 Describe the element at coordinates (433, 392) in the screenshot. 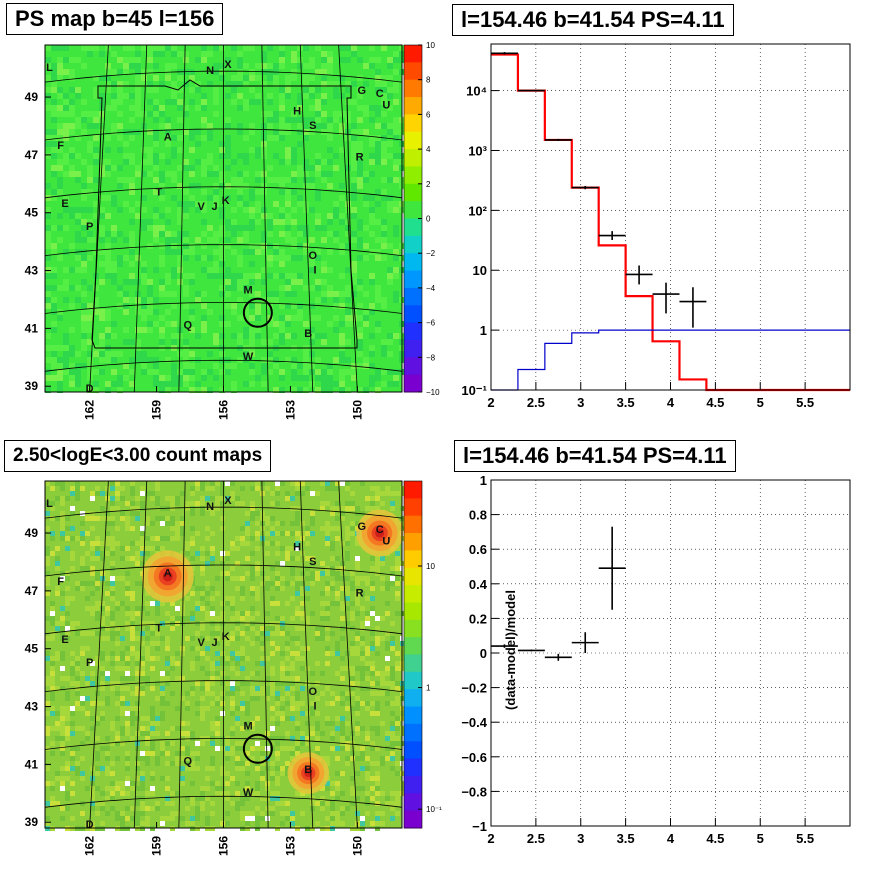

I see `colorbar-tick-label: −10` at that location.